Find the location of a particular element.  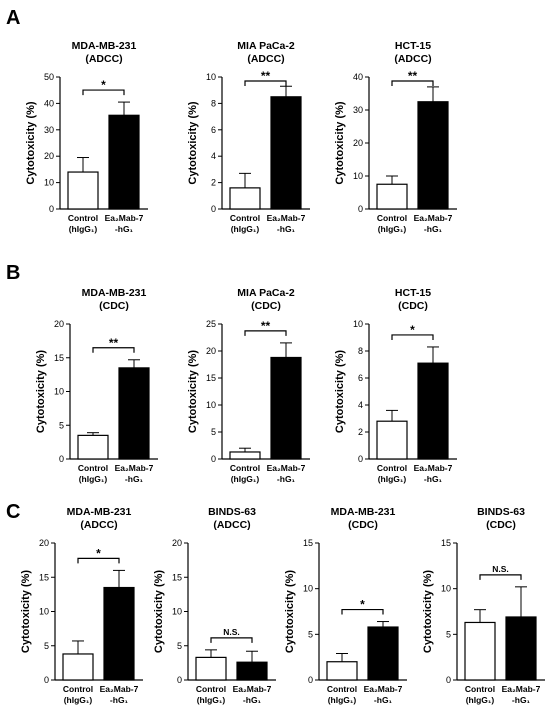

panel-label-b: B is located at coordinates (13, 273).